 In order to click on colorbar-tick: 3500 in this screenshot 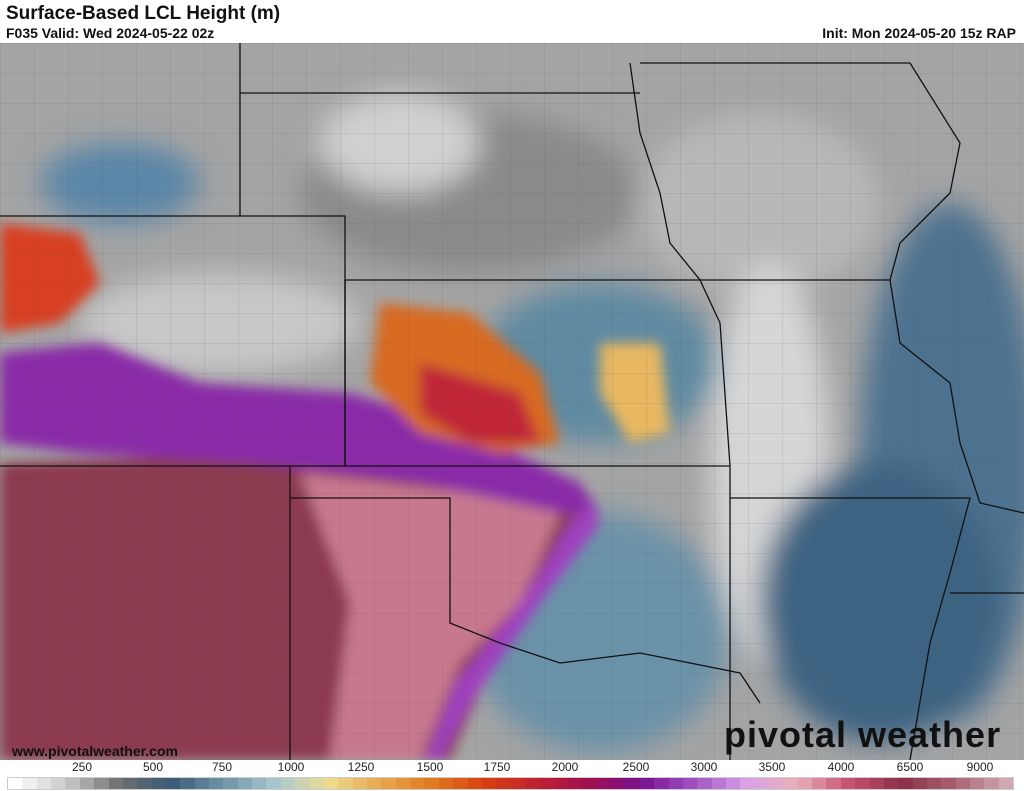, I will do `click(772, 767)`.